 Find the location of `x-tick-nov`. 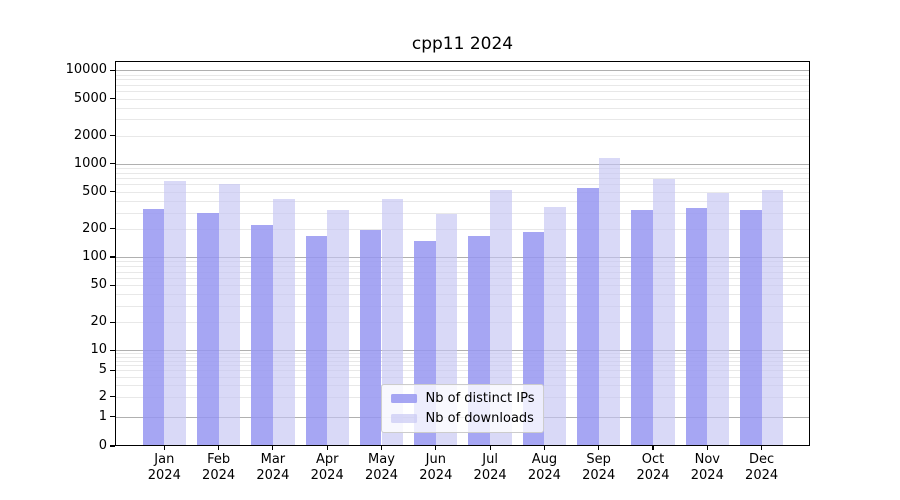

x-tick-nov is located at coordinates (707, 448).